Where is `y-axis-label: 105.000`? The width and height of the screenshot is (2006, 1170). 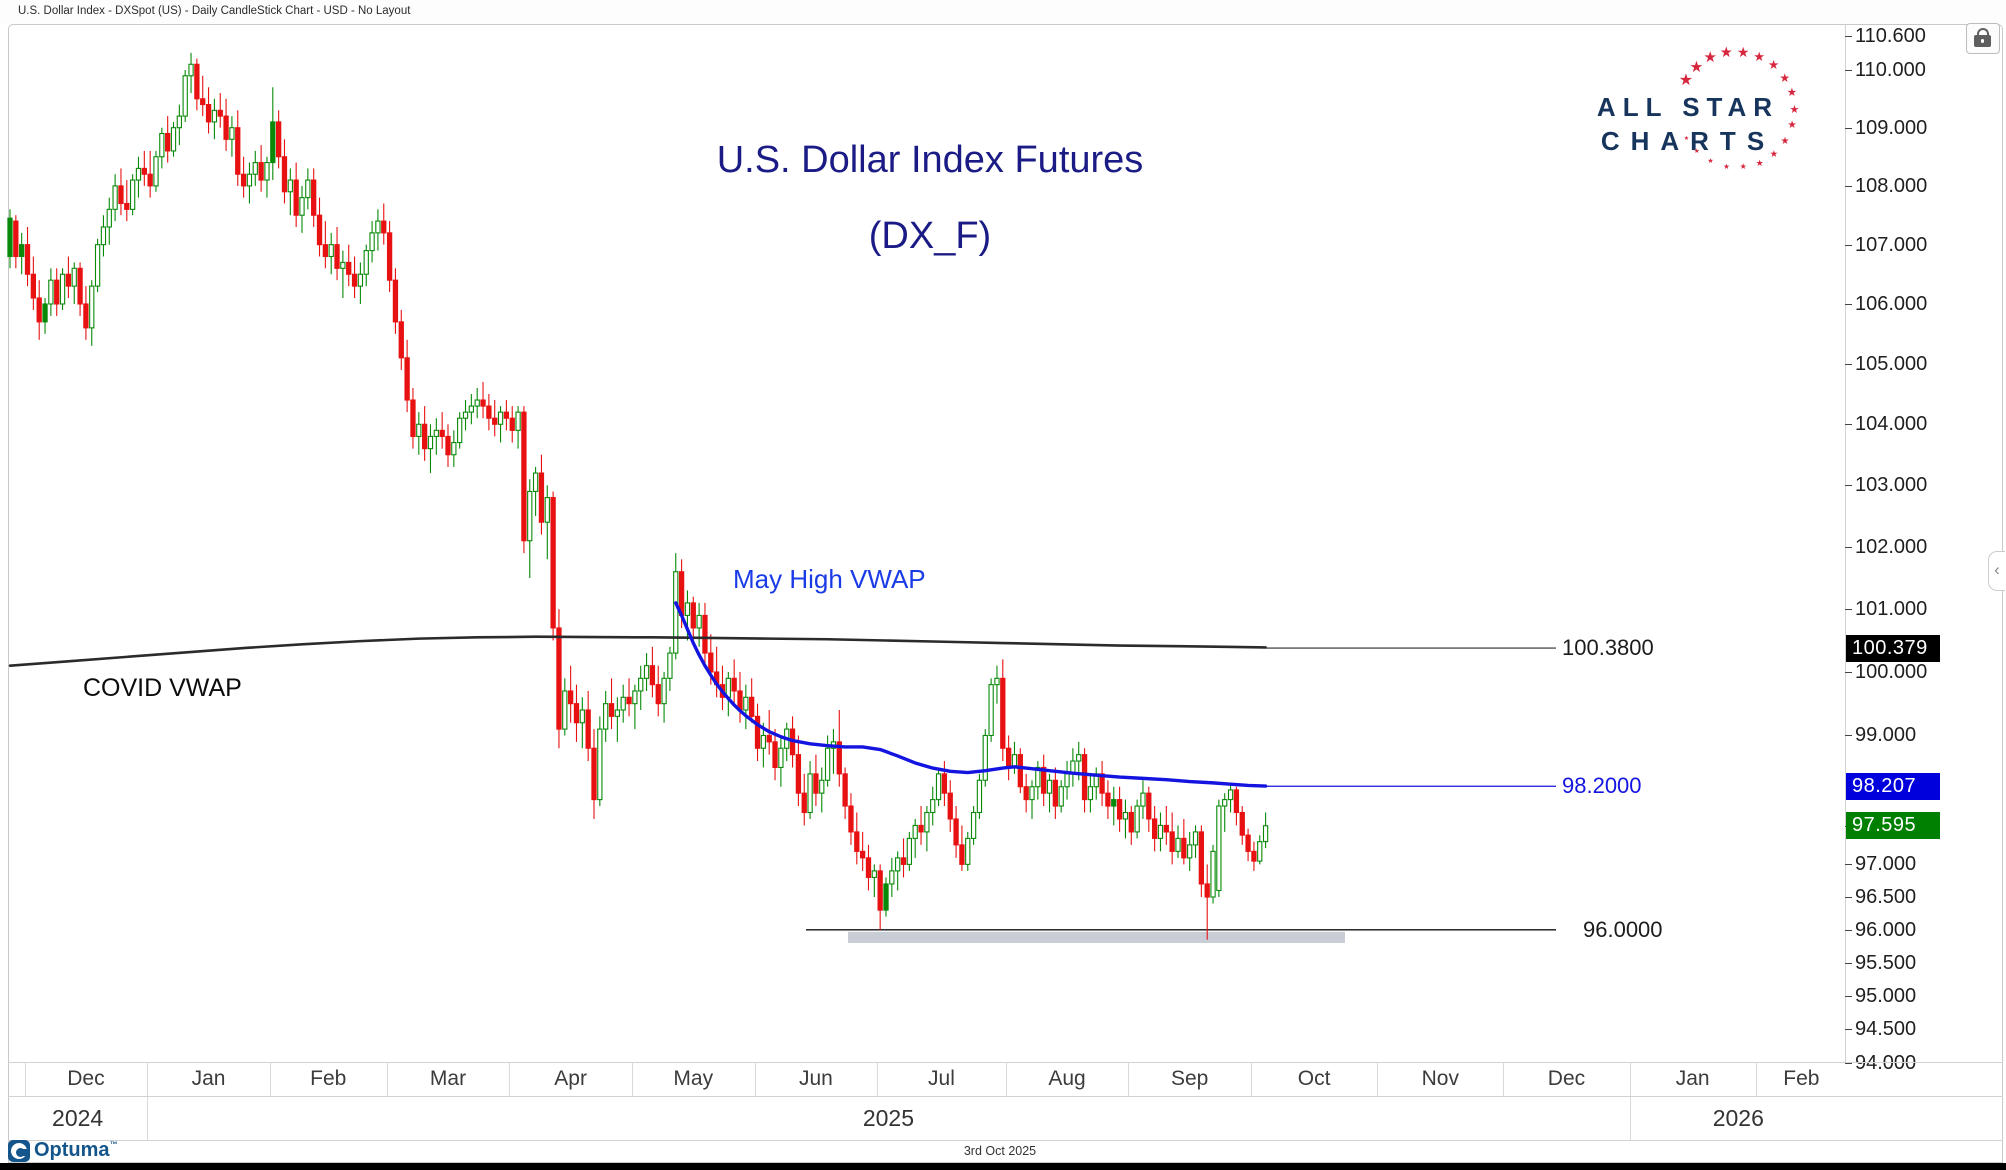 y-axis-label: 105.000 is located at coordinates (1891, 363).